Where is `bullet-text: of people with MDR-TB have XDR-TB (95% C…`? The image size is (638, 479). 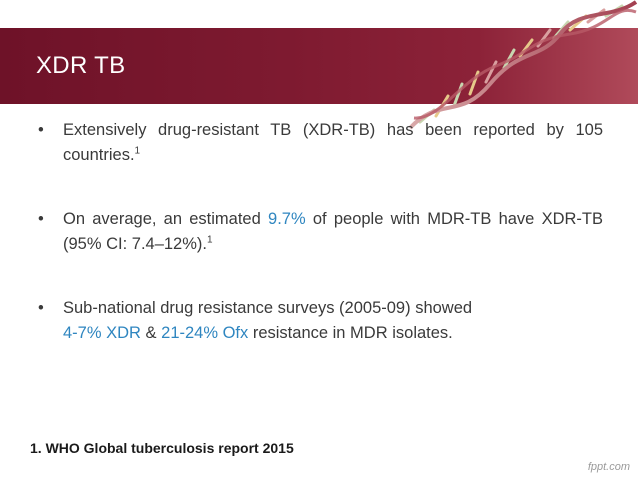
bullet-text: of people with MDR-TB have XDR-TB (95% C… is located at coordinates (333, 231).